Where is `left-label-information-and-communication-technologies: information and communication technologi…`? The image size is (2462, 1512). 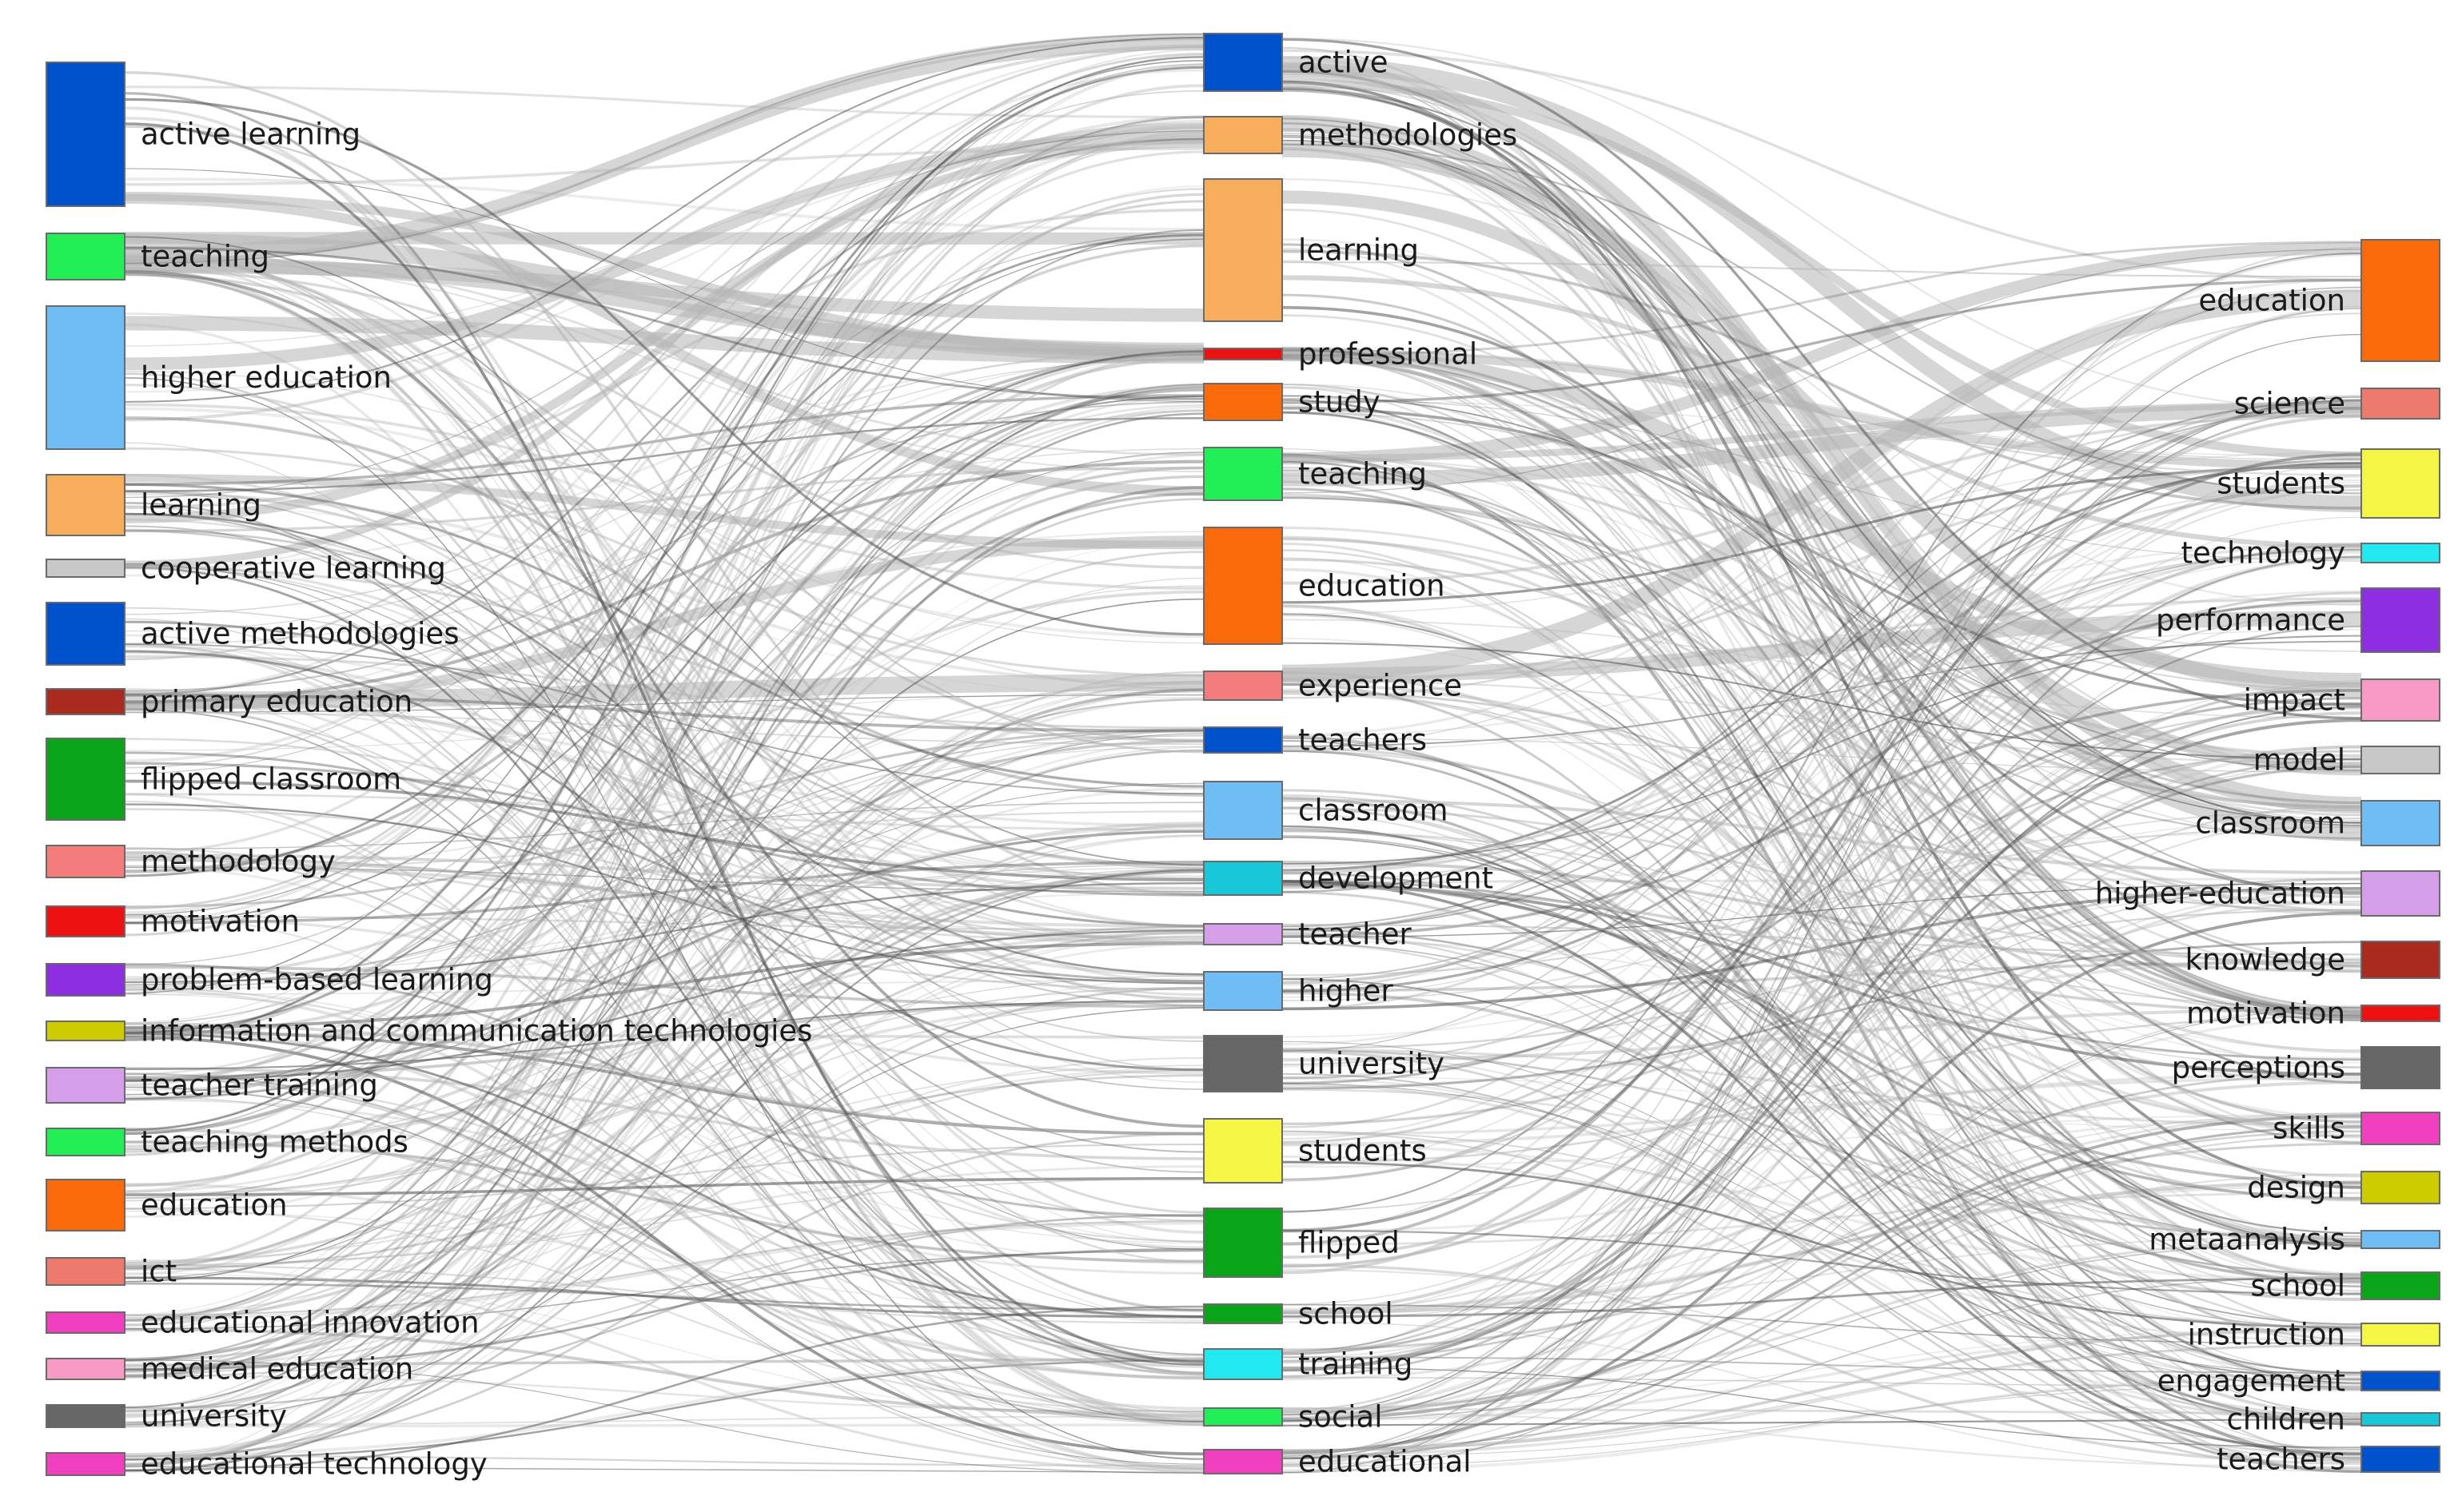 left-label-information-and-communication-technologies: information and communication technologi… is located at coordinates (476, 1031).